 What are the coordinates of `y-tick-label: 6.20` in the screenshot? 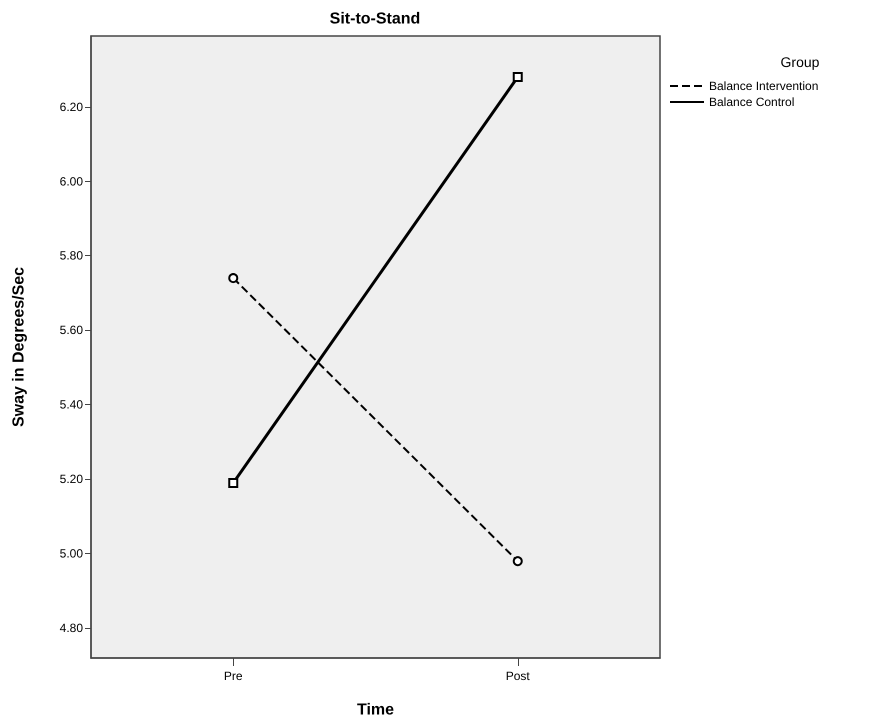 It's located at (72, 107).